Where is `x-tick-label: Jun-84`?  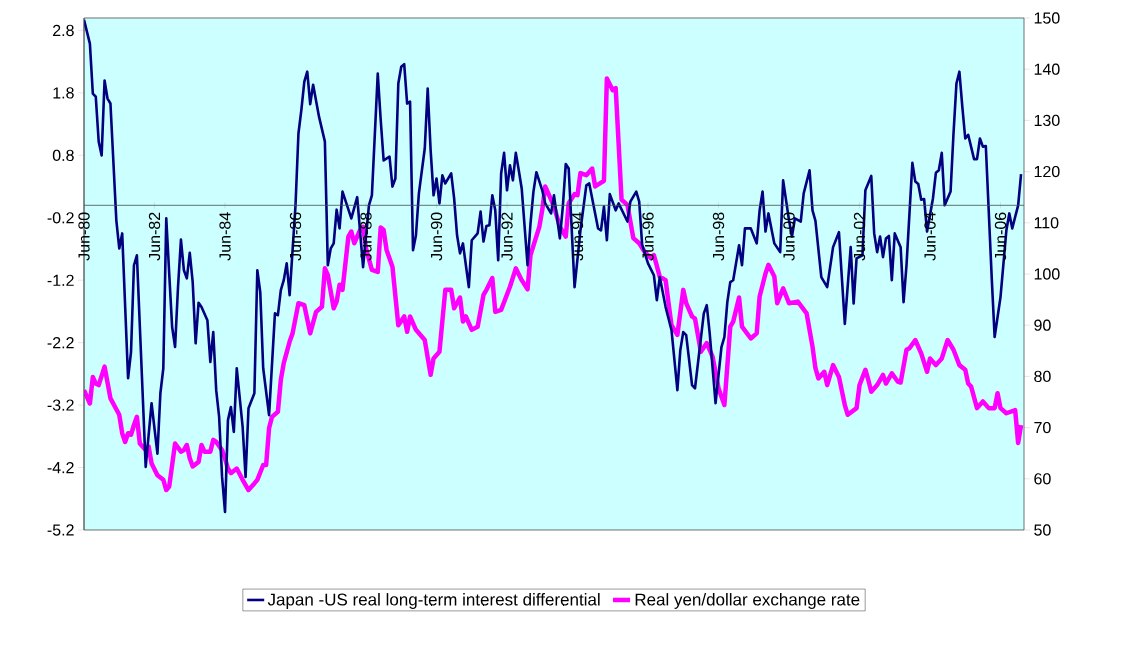 x-tick-label: Jun-84 is located at coordinates (225, 236).